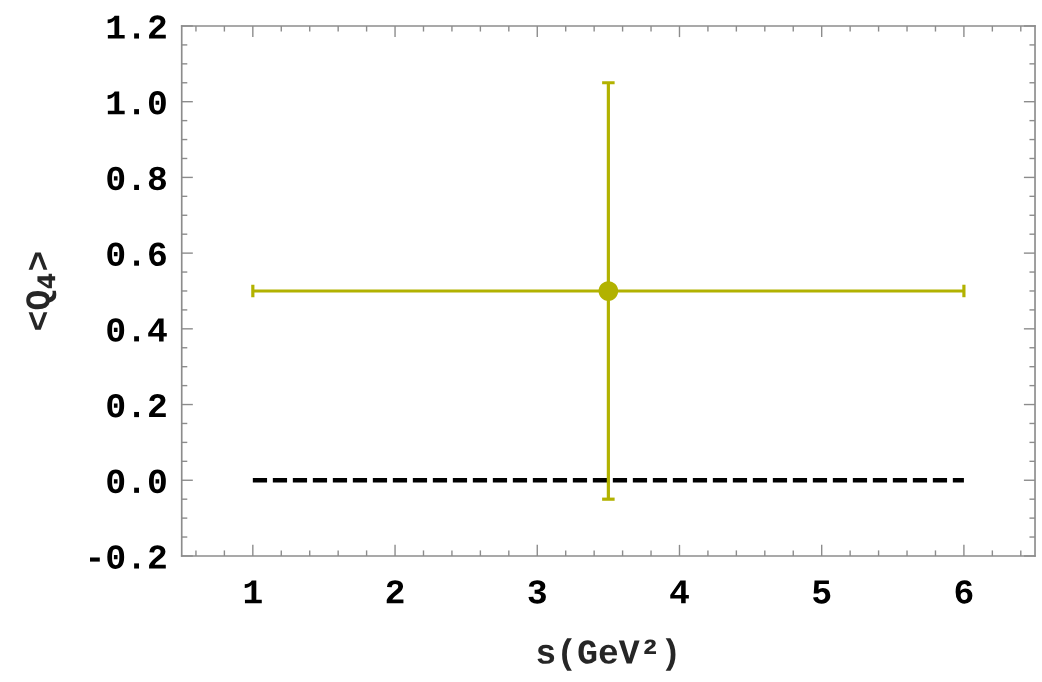  Describe the element at coordinates (137, 330) in the screenshot. I see `y-tick-label: 0.4` at that location.